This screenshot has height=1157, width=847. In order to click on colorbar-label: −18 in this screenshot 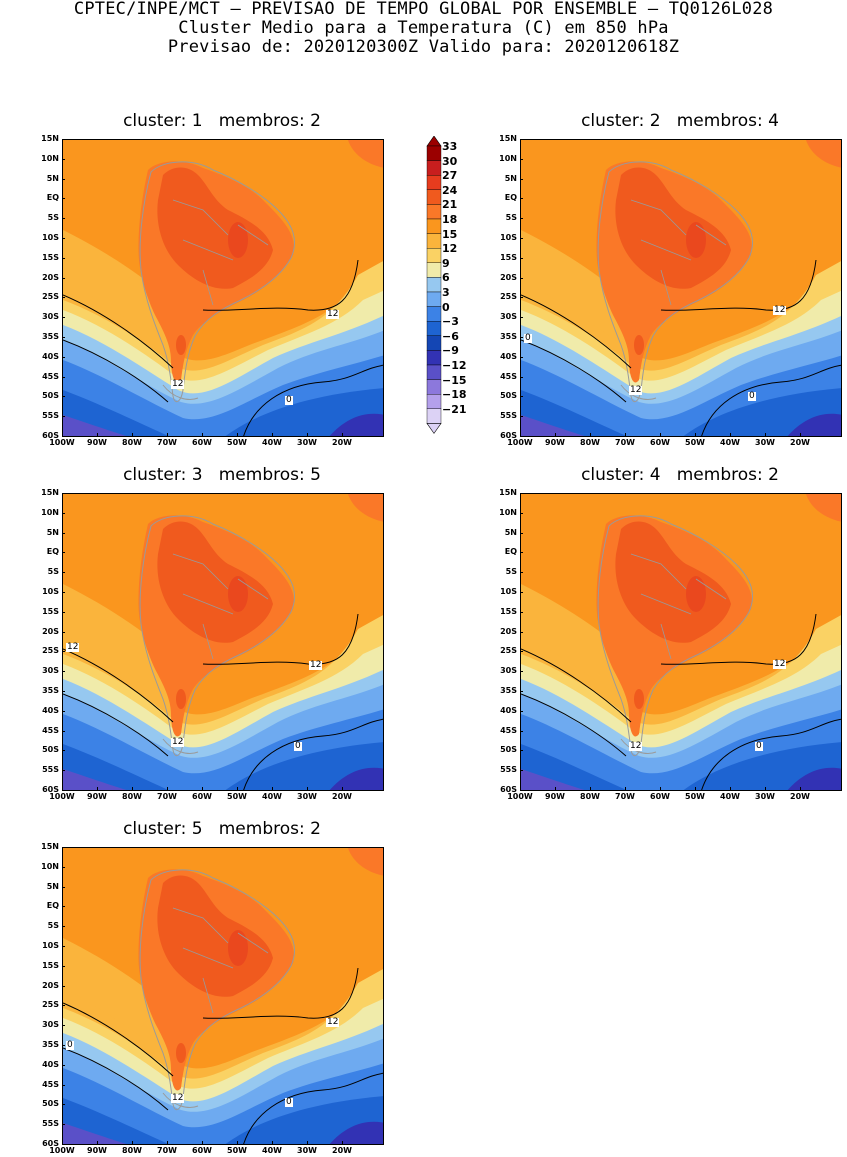, I will do `click(454, 395)`.